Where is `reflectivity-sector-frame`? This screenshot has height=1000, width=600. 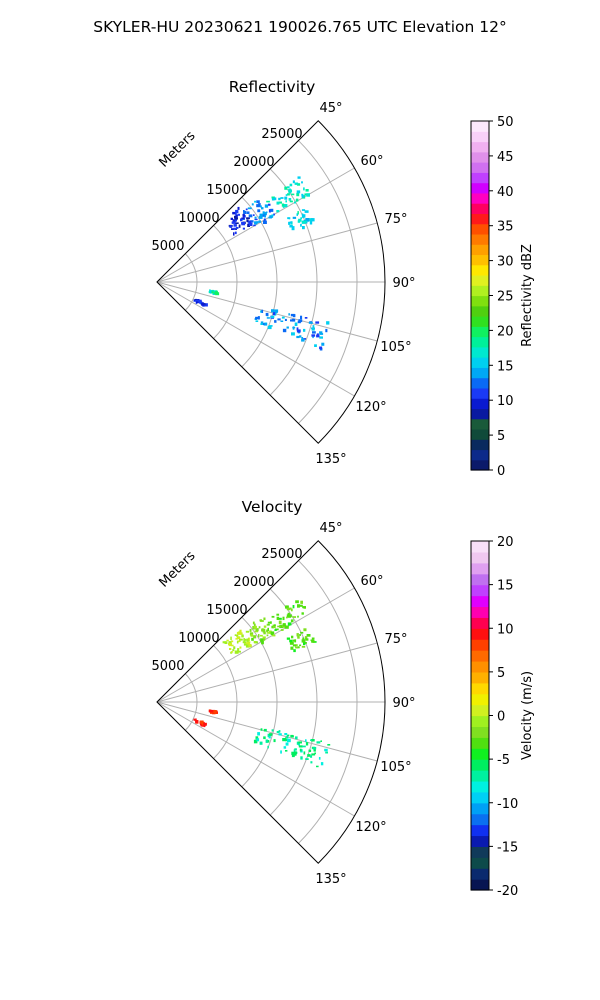 reflectivity-sector-frame is located at coordinates (271, 282).